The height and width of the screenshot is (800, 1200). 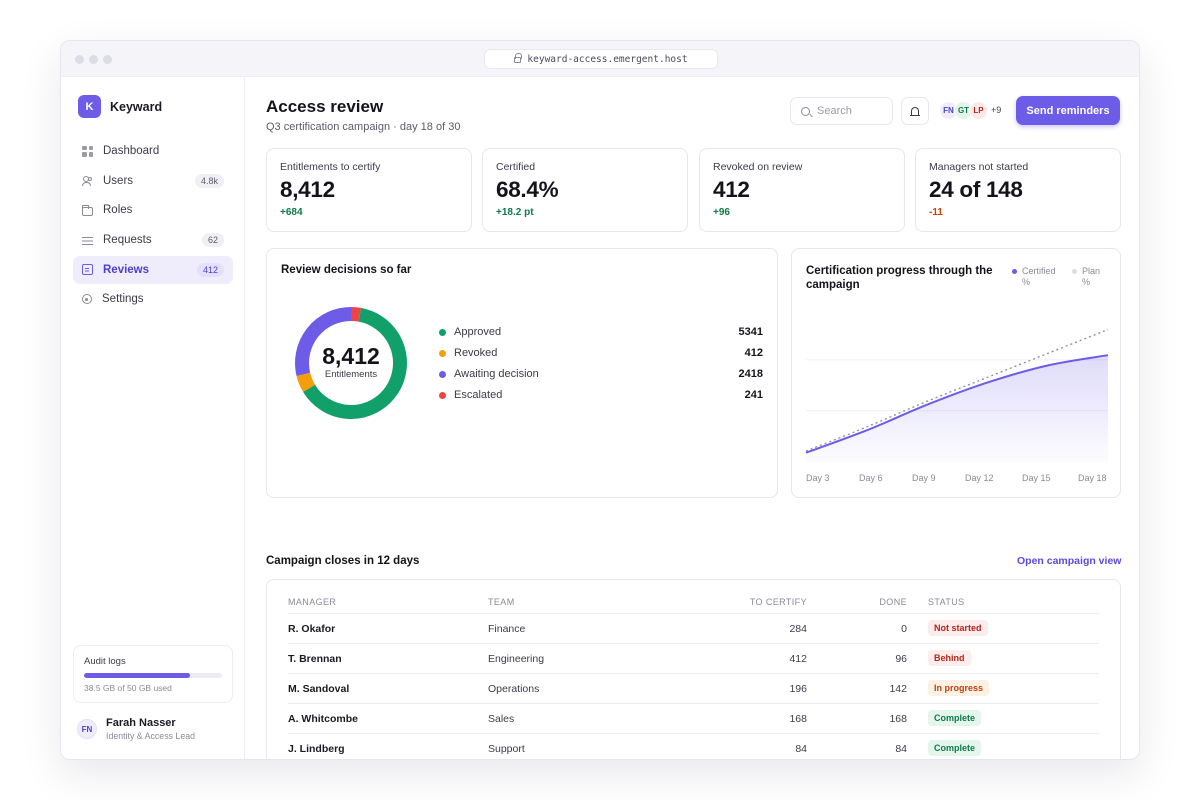 What do you see at coordinates (153, 181) in the screenshot?
I see `sidebar-item-users: Users 4.8k` at bounding box center [153, 181].